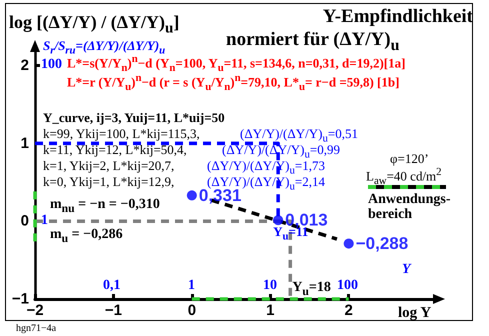  Describe the element at coordinates (113, 310) in the screenshot. I see `x-tick-label: −1` at that location.